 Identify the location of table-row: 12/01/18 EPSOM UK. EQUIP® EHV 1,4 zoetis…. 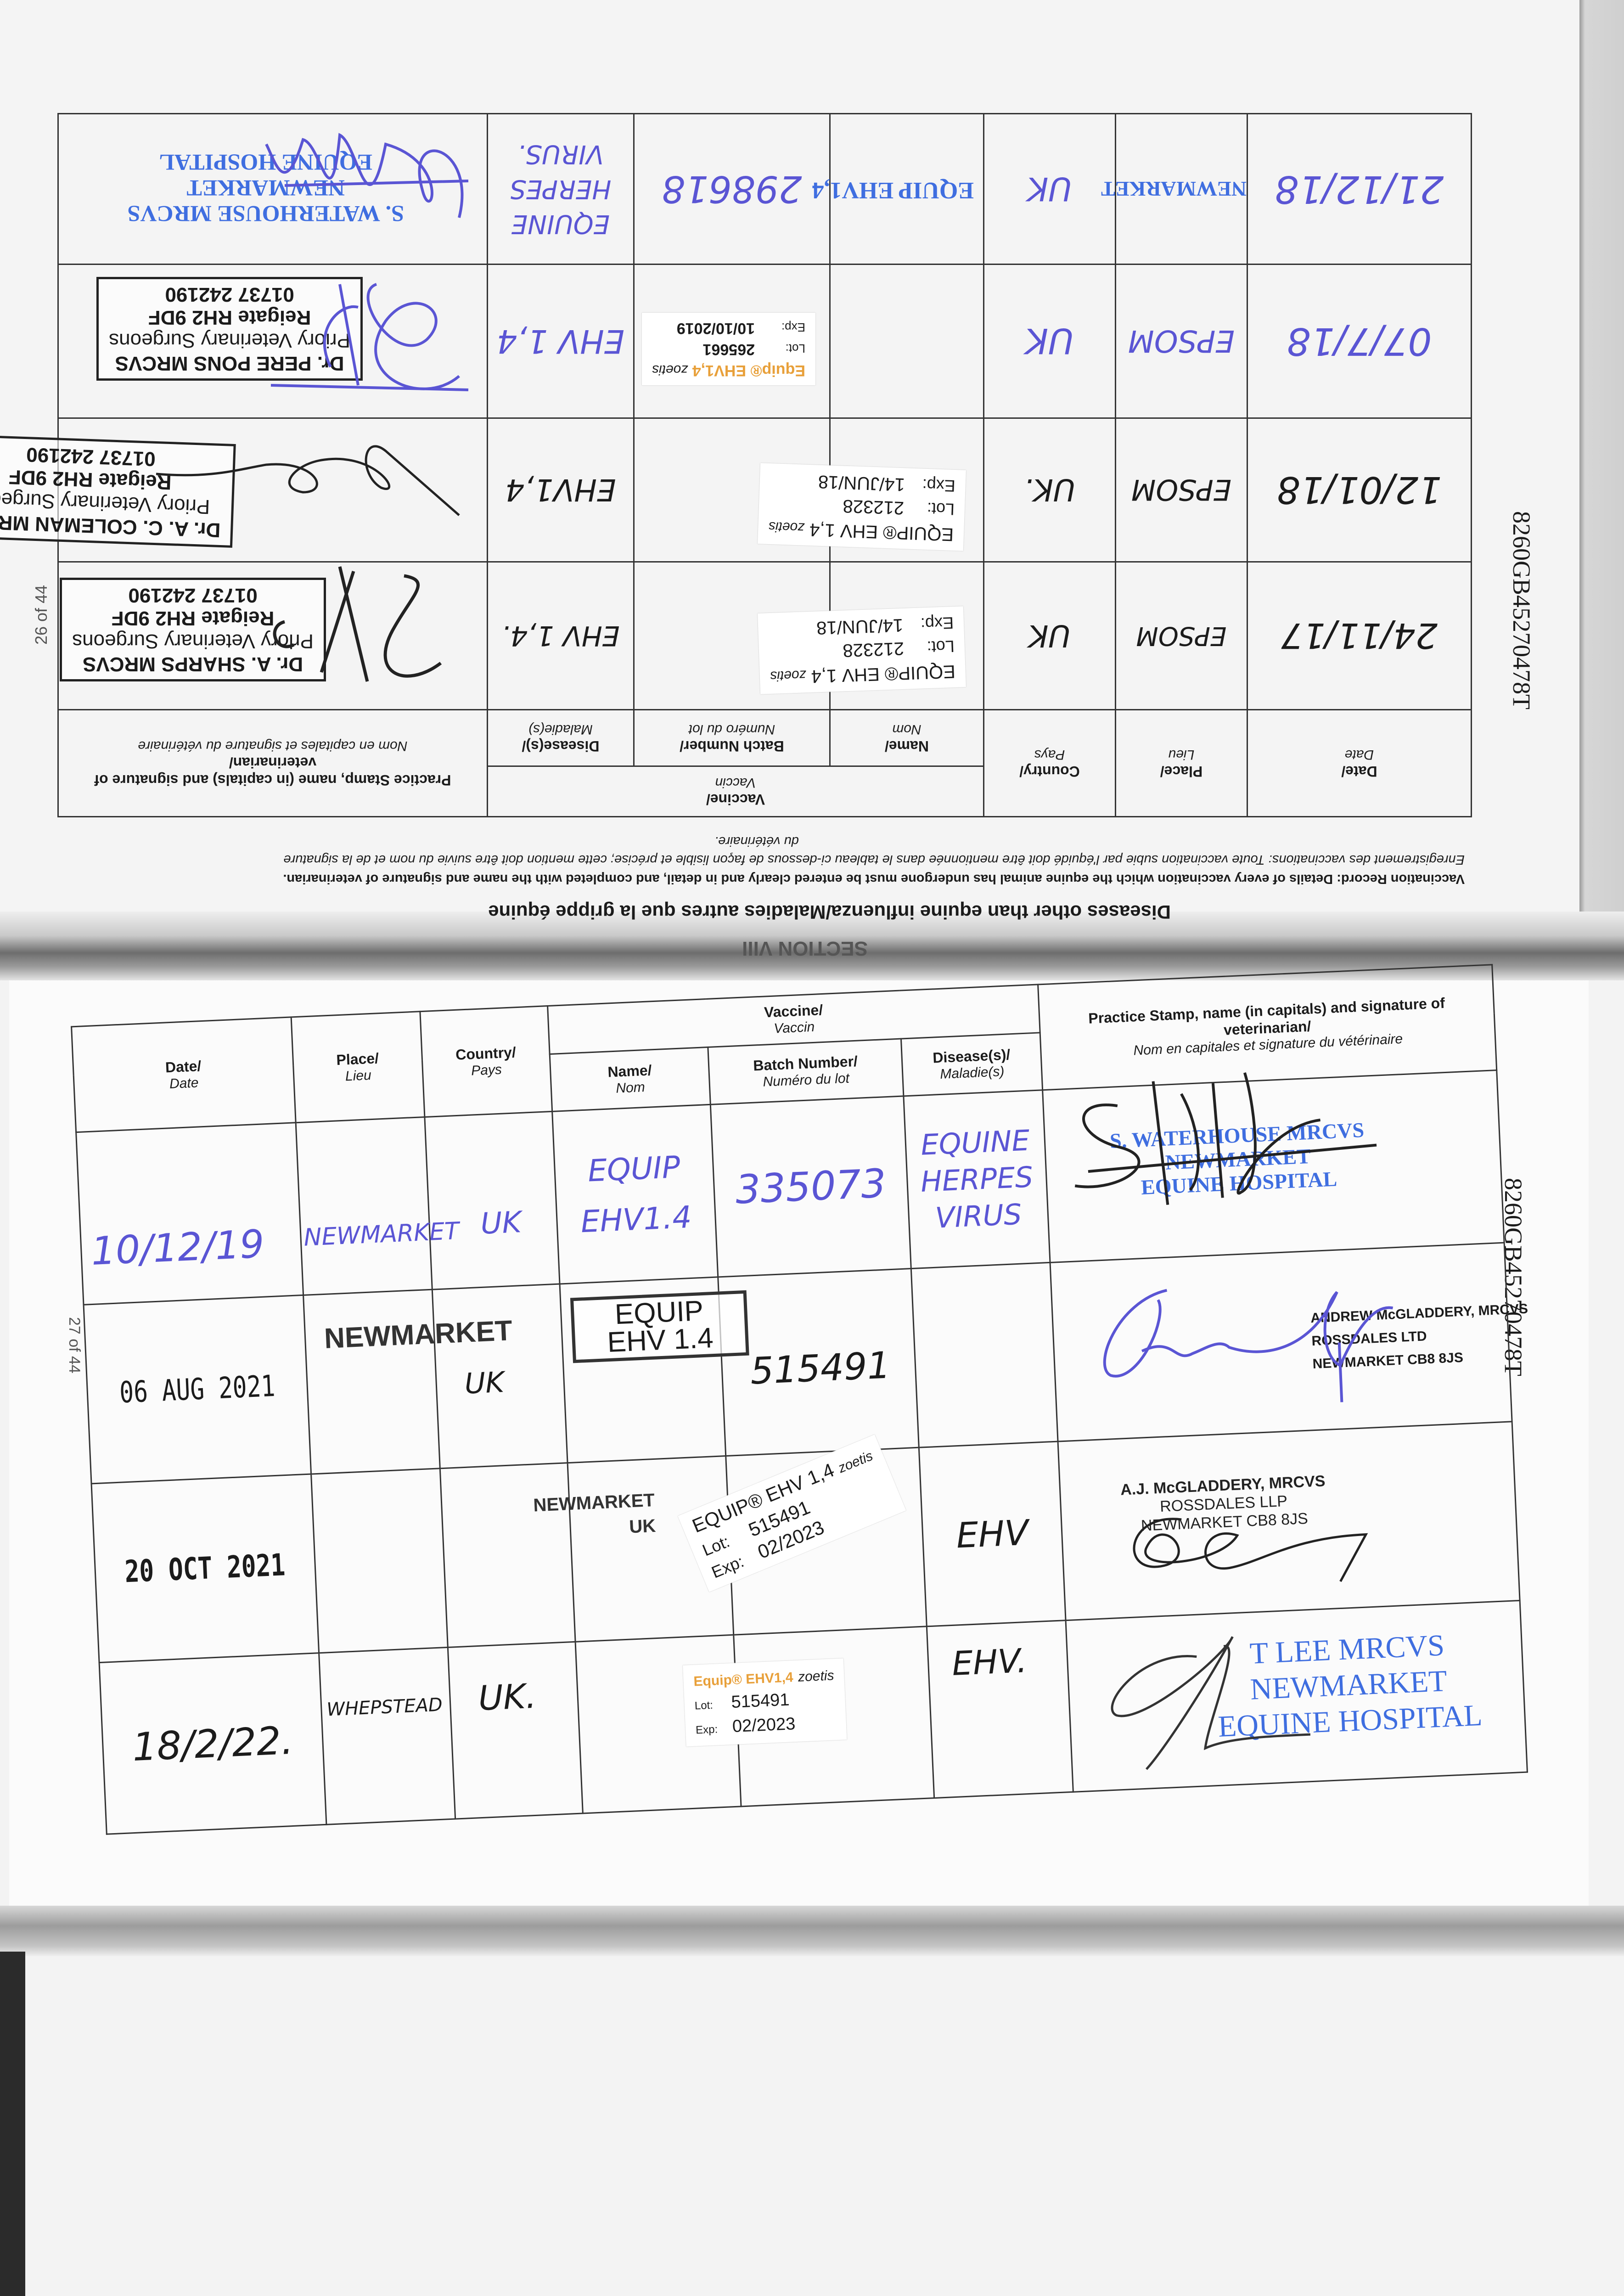
(736, 490).